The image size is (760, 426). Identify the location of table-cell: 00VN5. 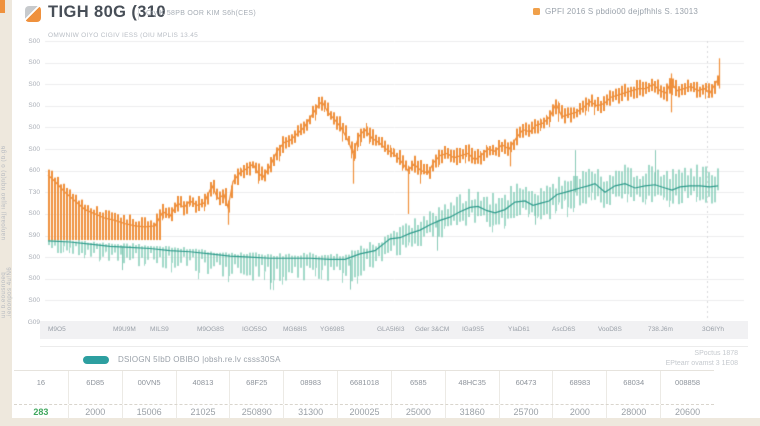
(148, 387).